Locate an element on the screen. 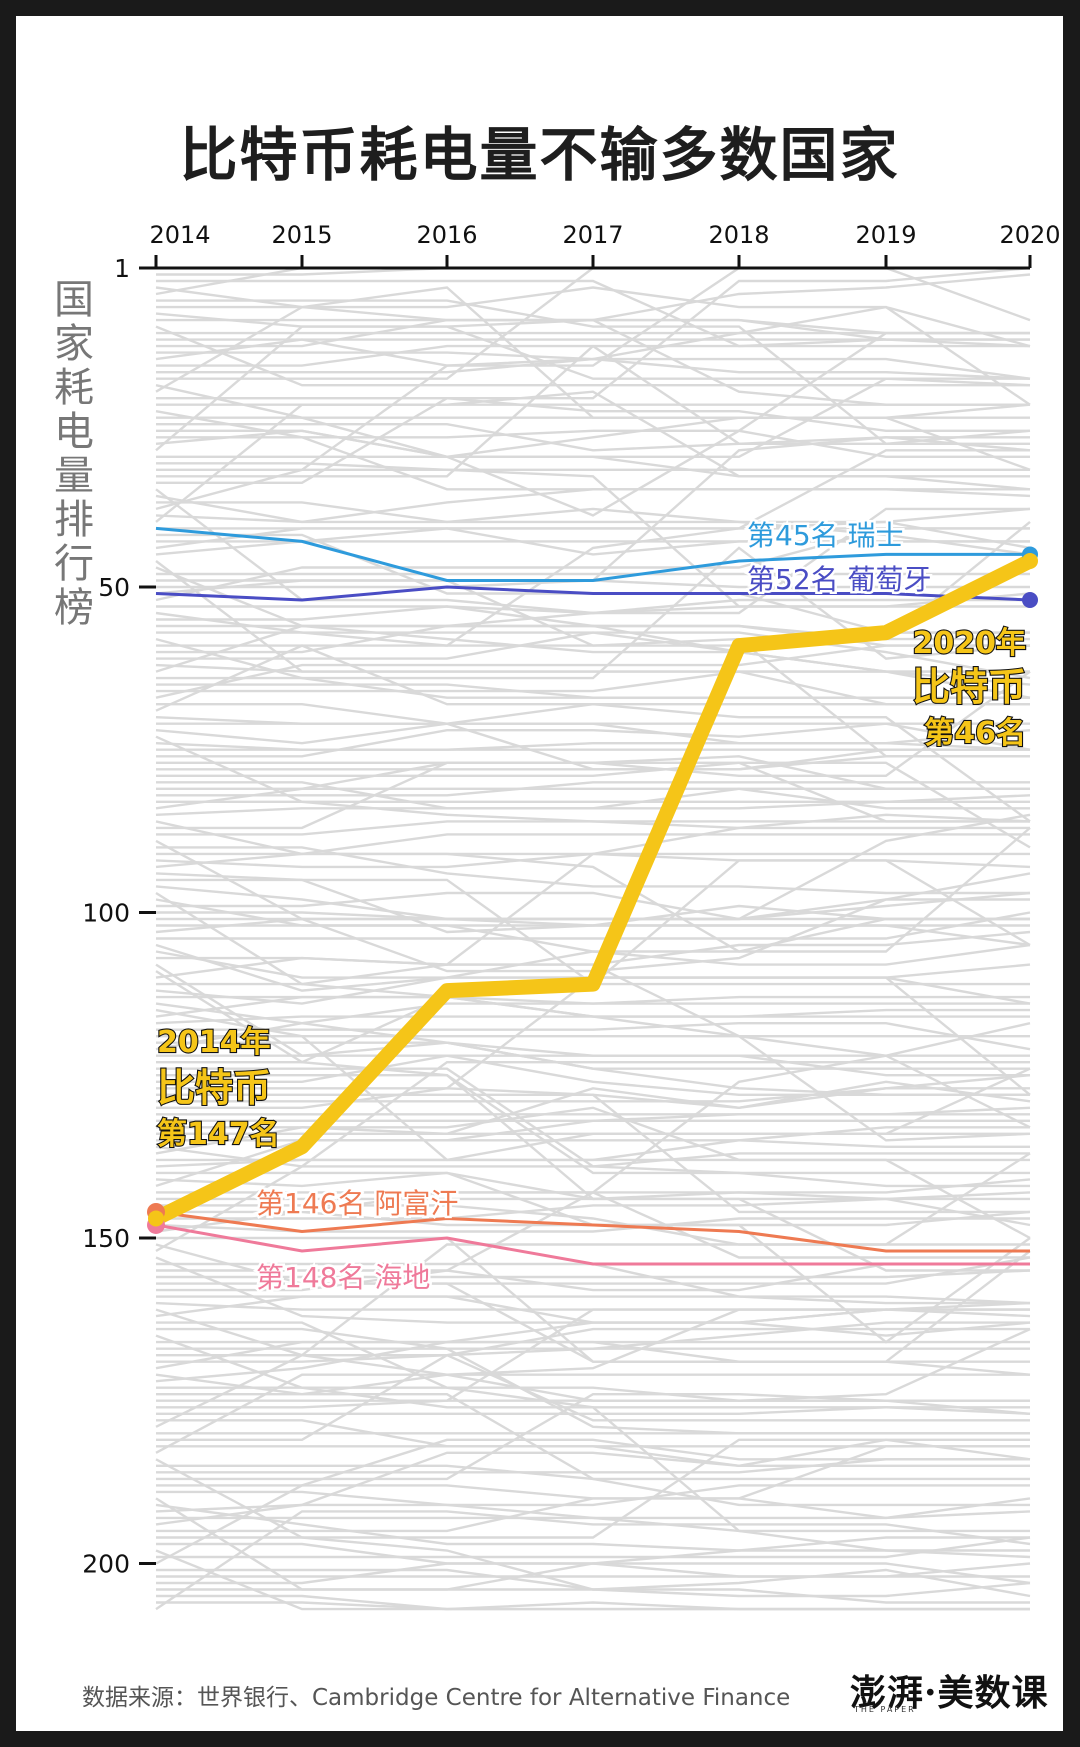 The image size is (1080, 1747). y-tick-label: 50 is located at coordinates (114, 587).